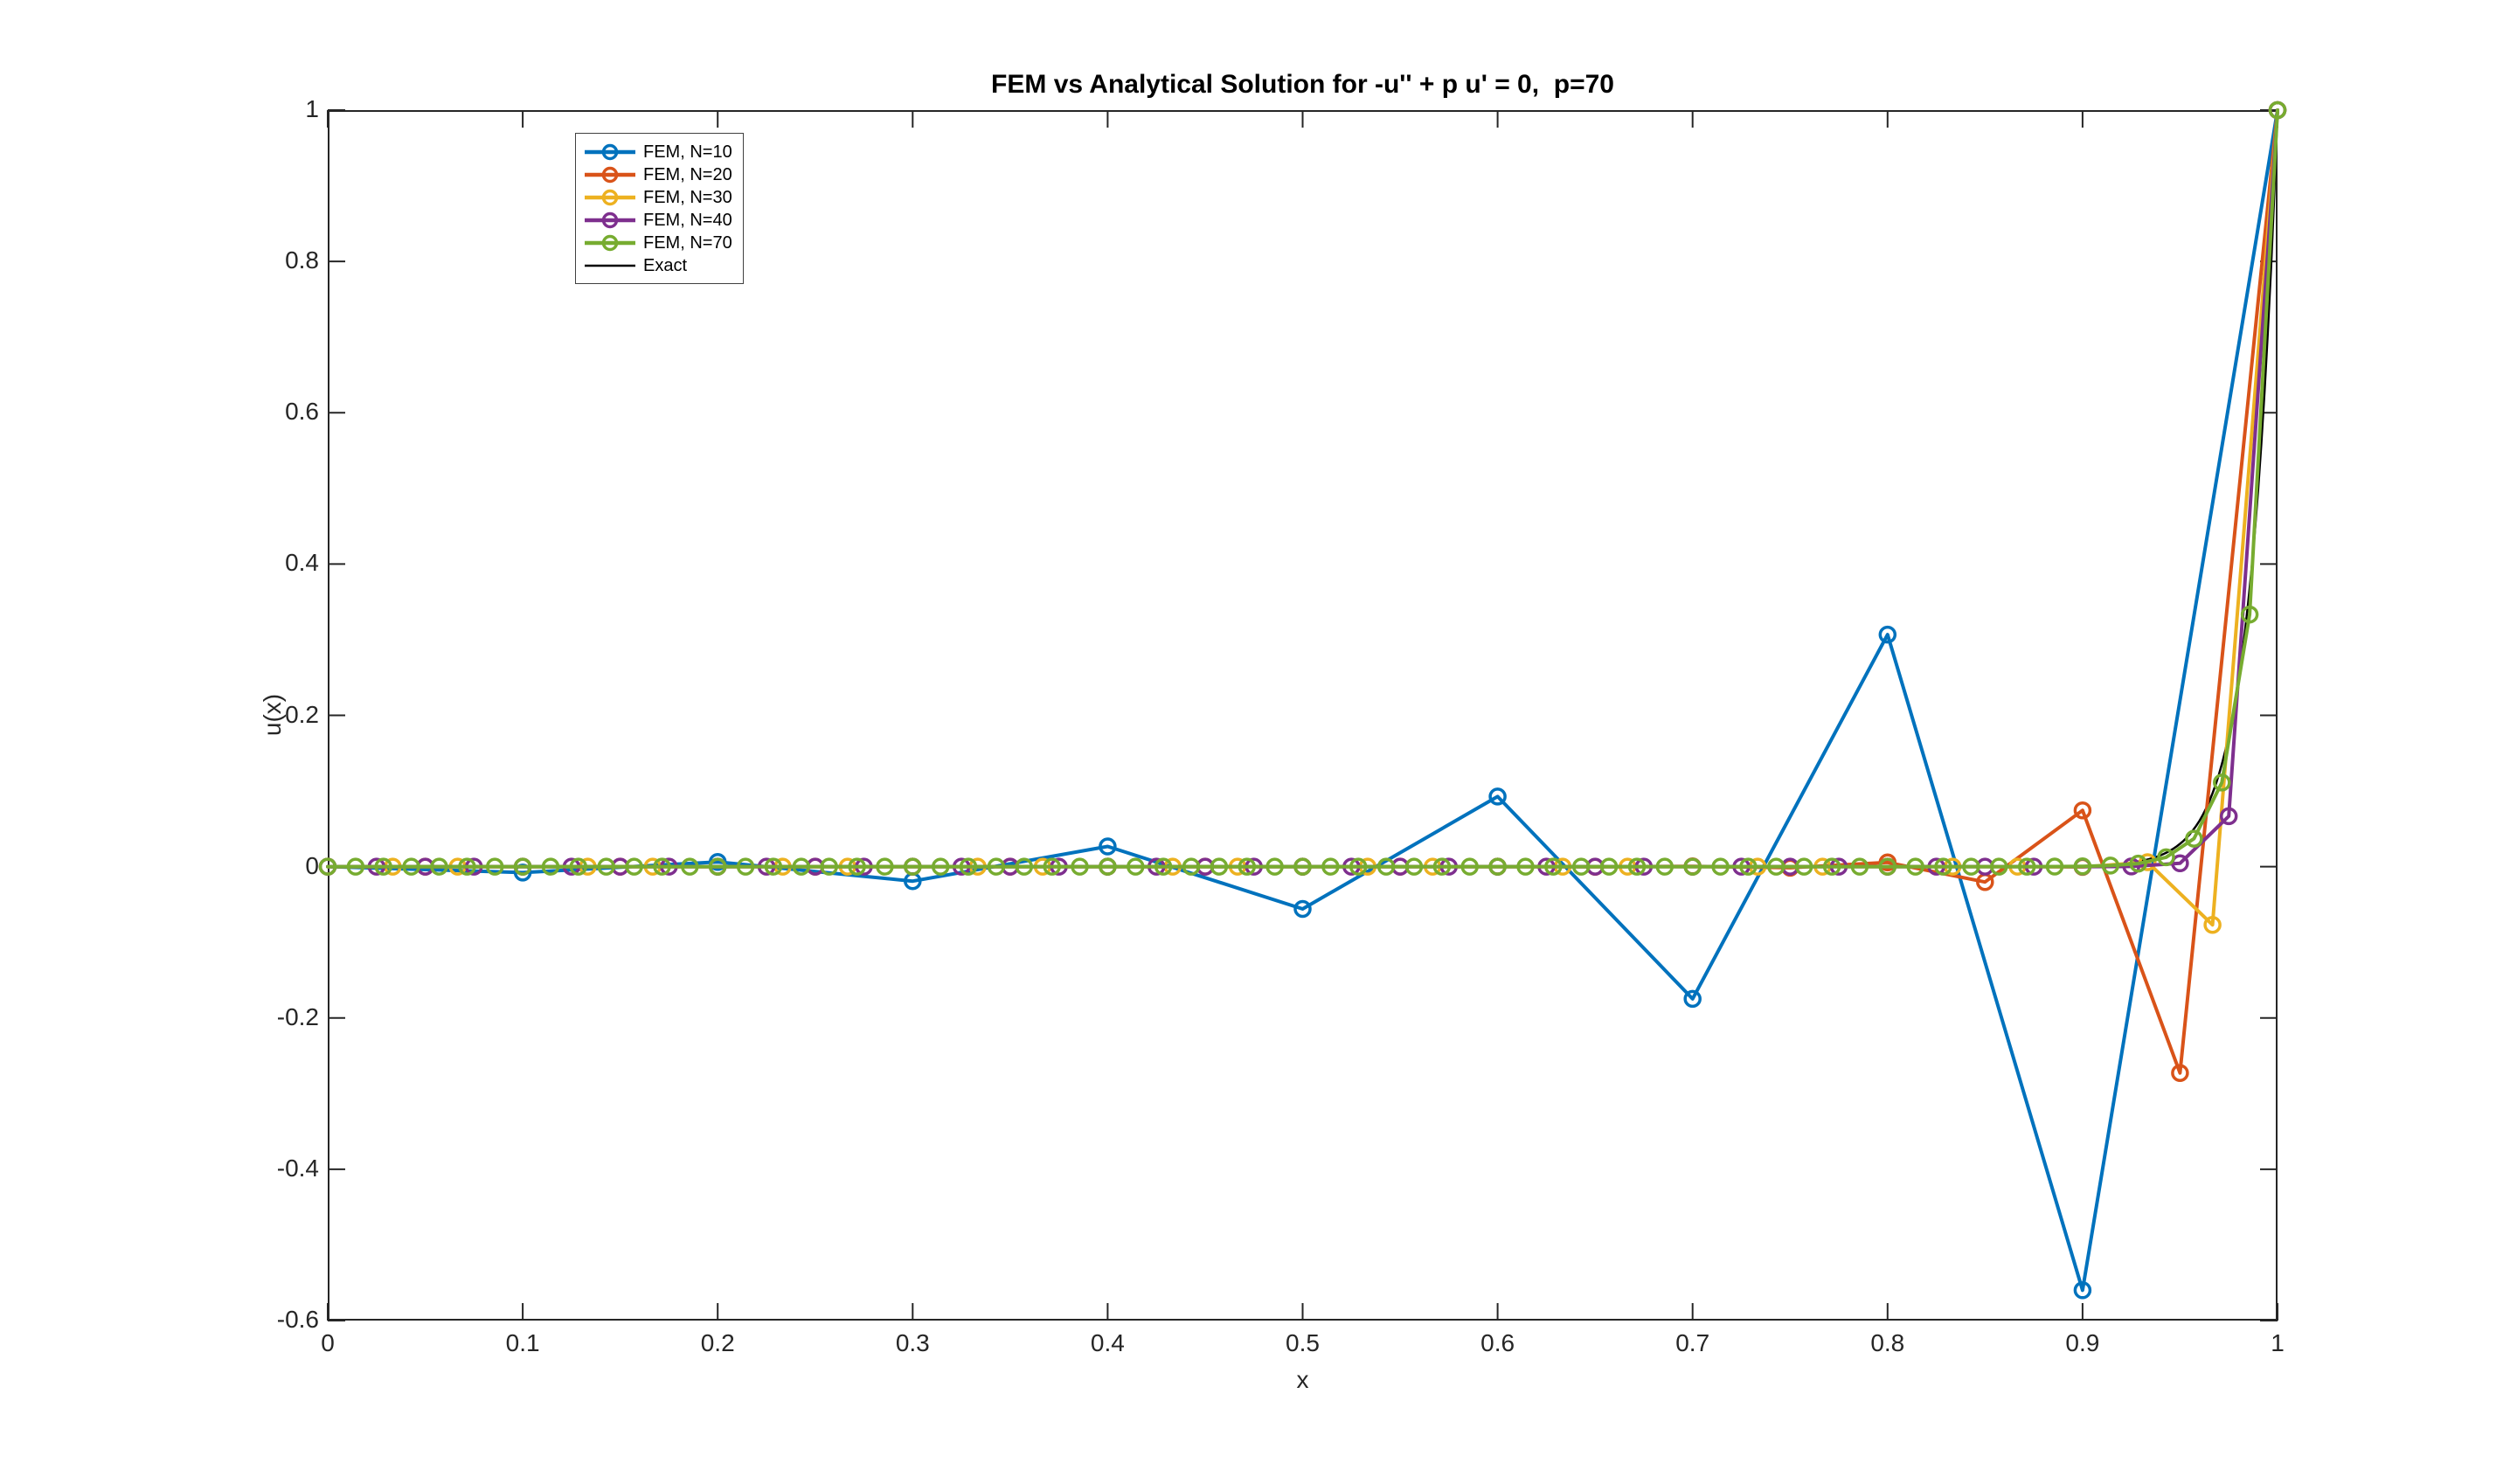  I want to click on x-tick-label: 1, so click(2278, 1342).